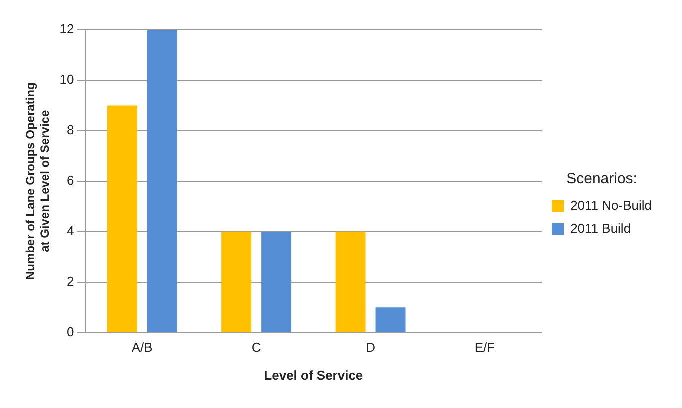 The height and width of the screenshot is (408, 682). I want to click on y-tick-label: 10, so click(67, 80).